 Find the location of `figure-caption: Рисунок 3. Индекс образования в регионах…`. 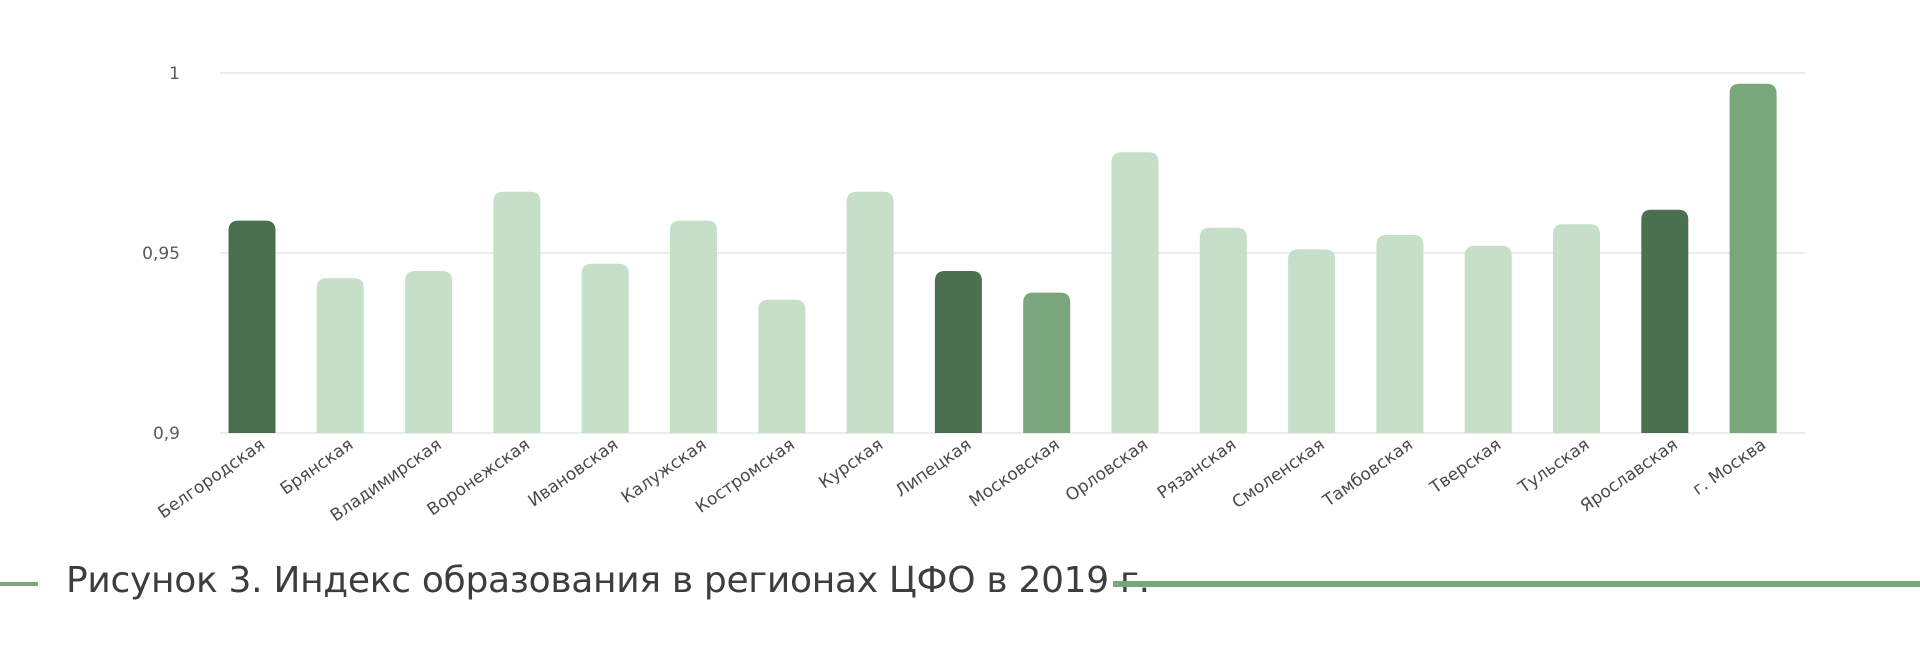

figure-caption: Рисунок 3. Индекс образования в регионах… is located at coordinates (608, 580).